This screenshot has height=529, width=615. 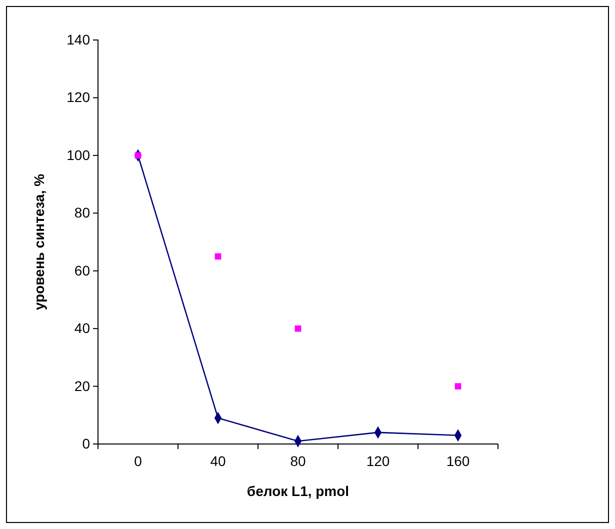 What do you see at coordinates (78, 39) in the screenshot?
I see `y-tick-label: 140` at bounding box center [78, 39].